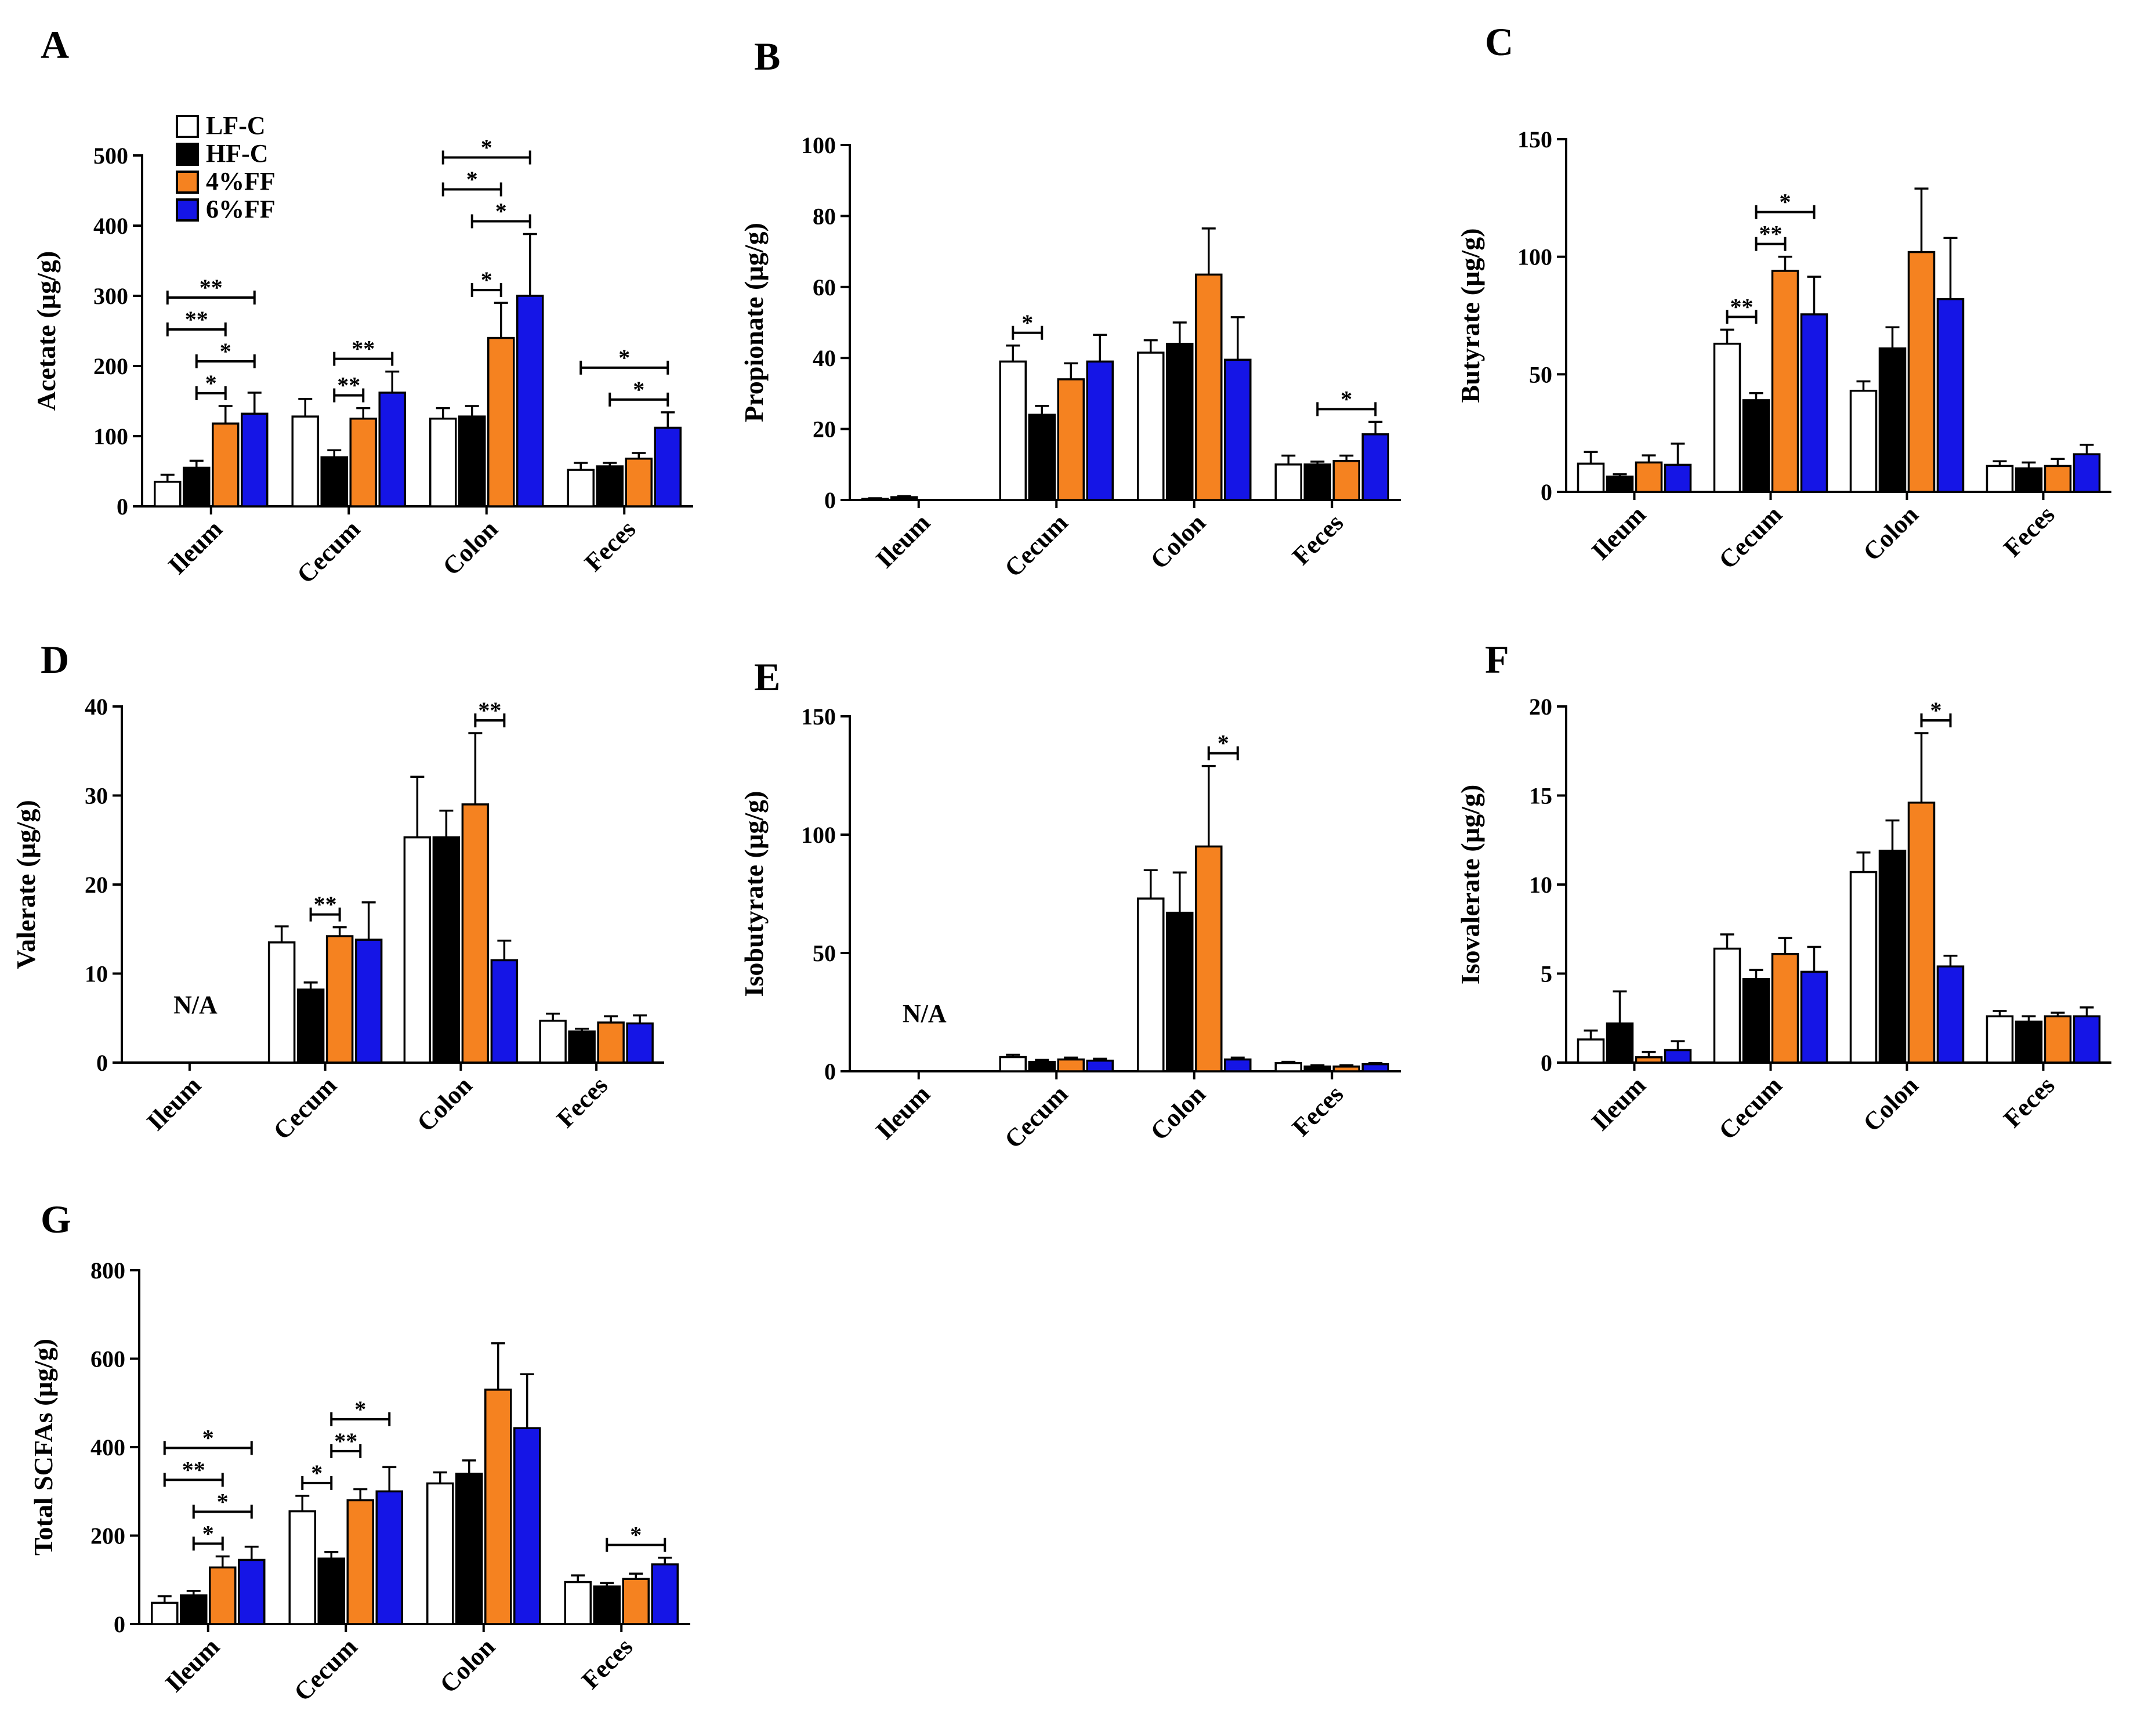 Image resolution: width=2141 pixels, height=1736 pixels. I want to click on y-tick-label: 5, so click(1547, 974).